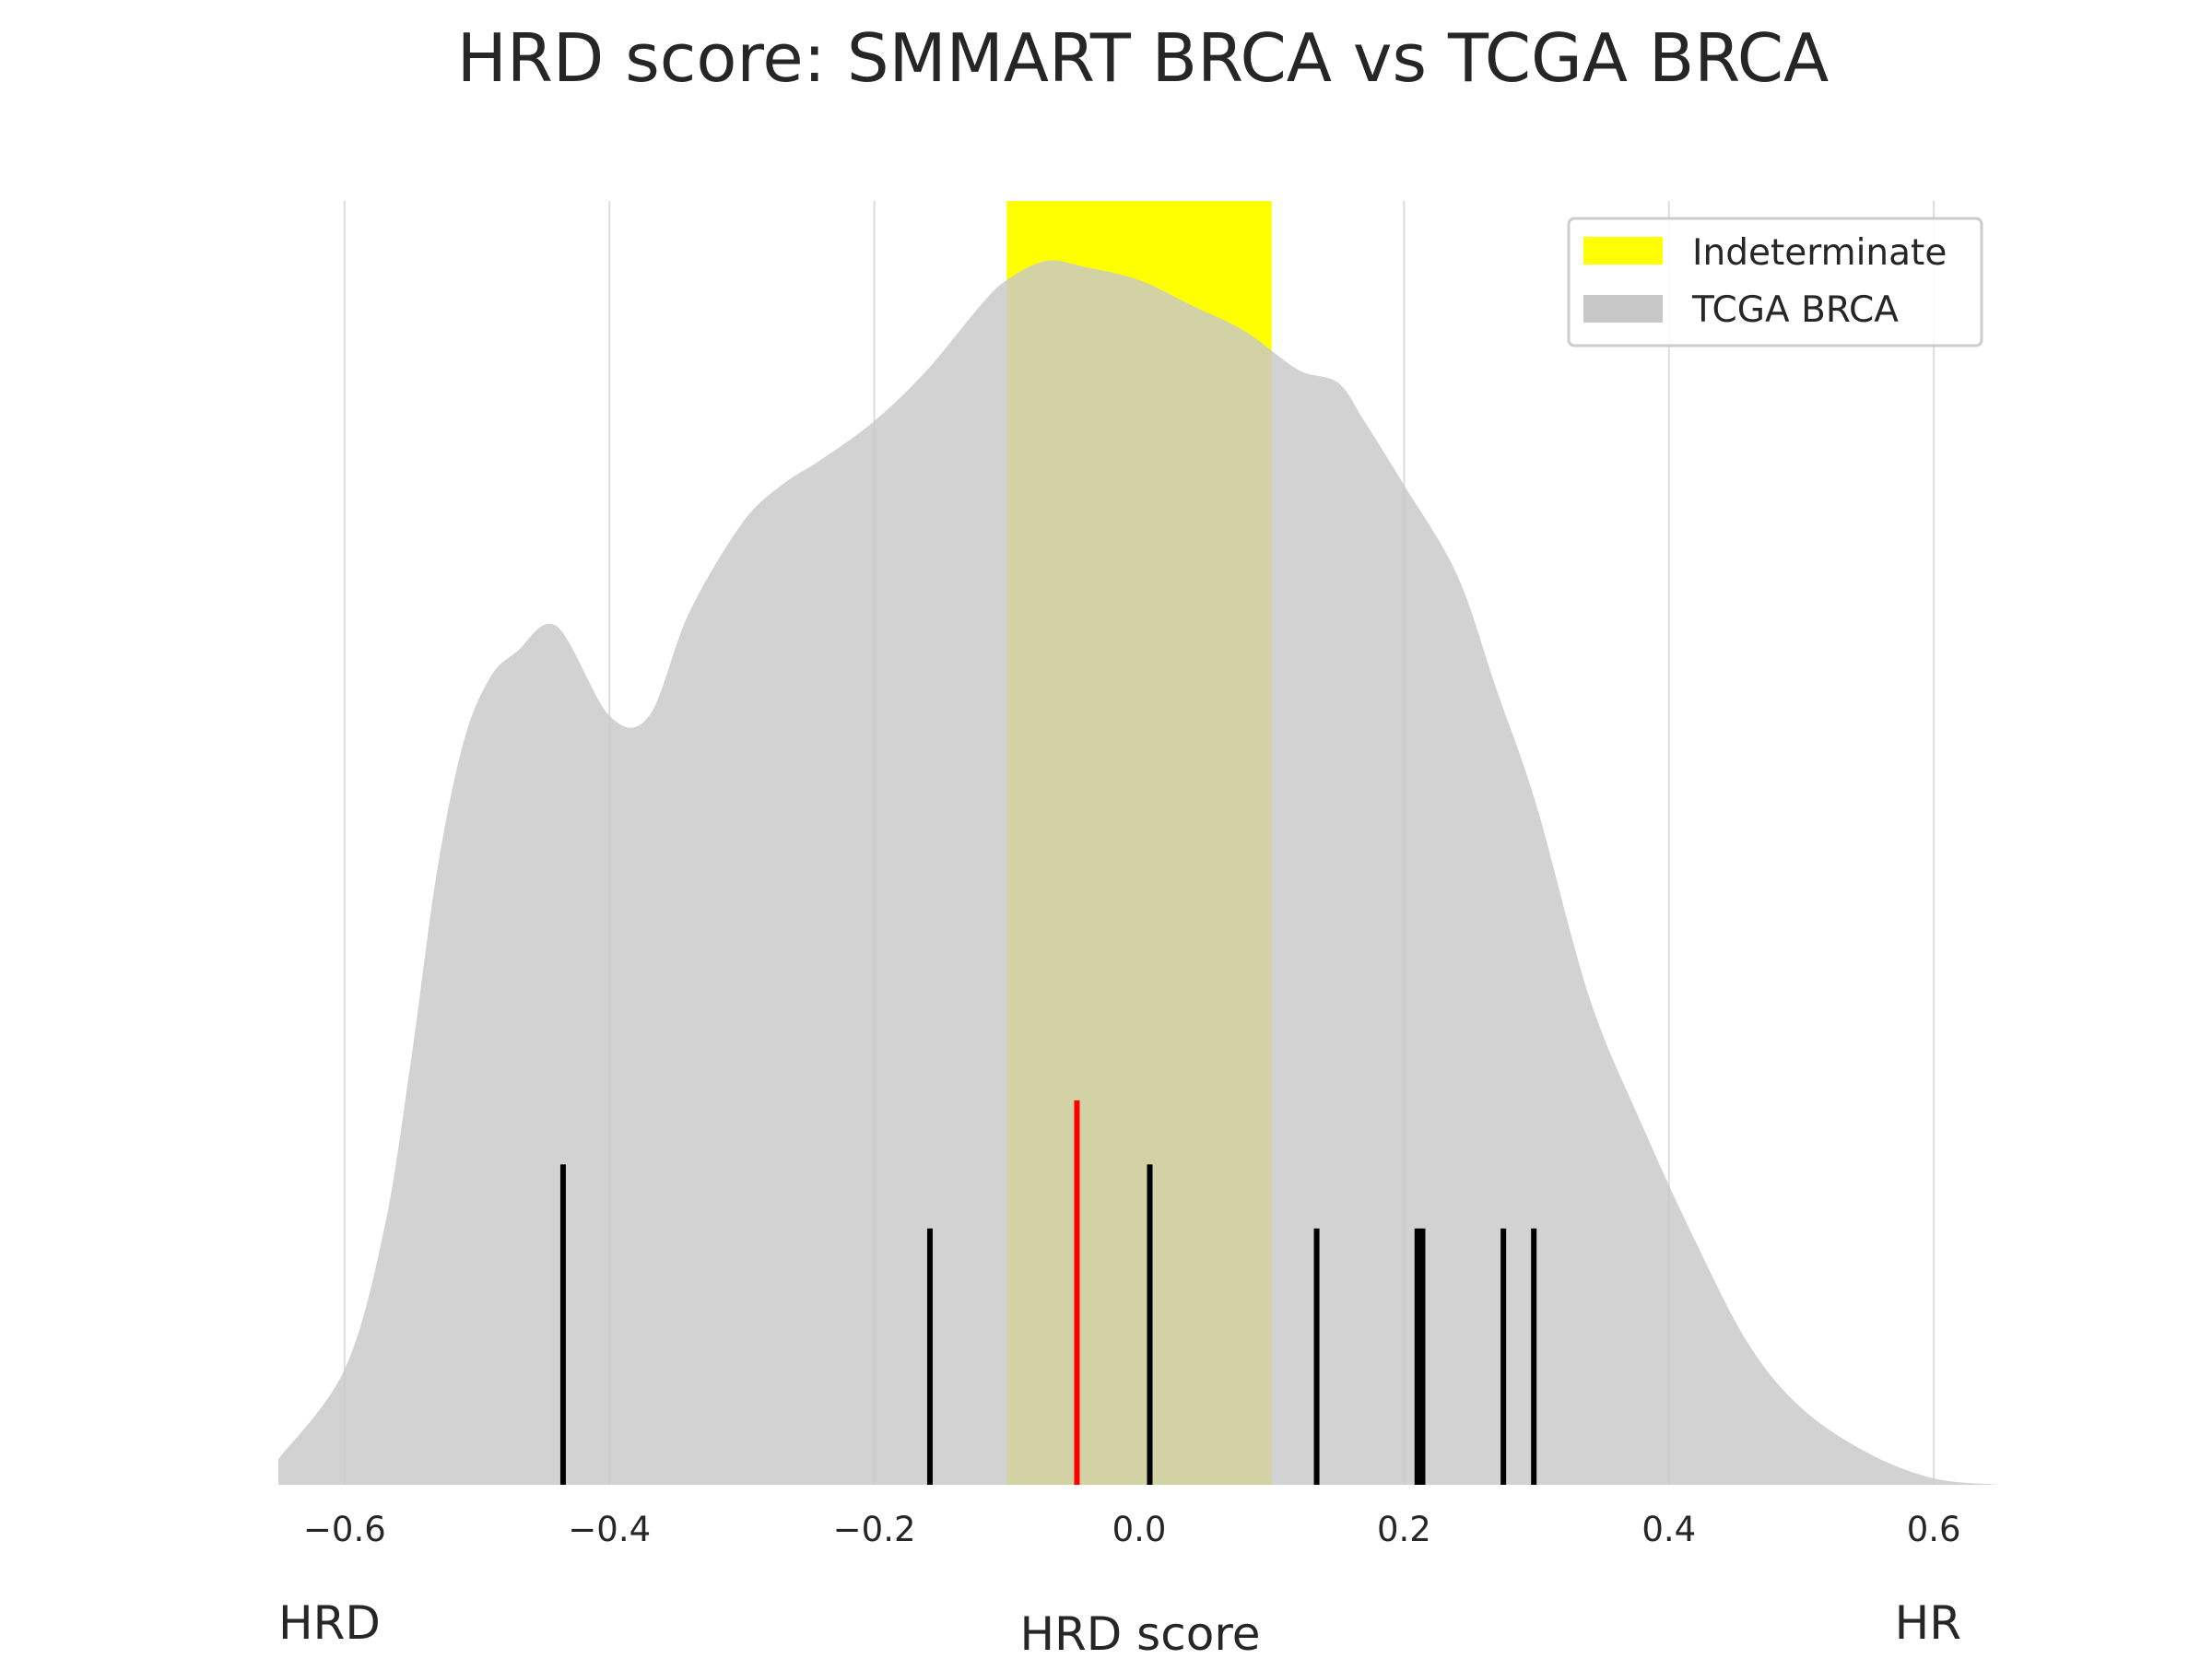 The width and height of the screenshot is (2212, 1659). What do you see at coordinates (1143, 58) in the screenshot?
I see `chart-title: HRD score: SMMART BRCA vs TCGA BRCA` at bounding box center [1143, 58].